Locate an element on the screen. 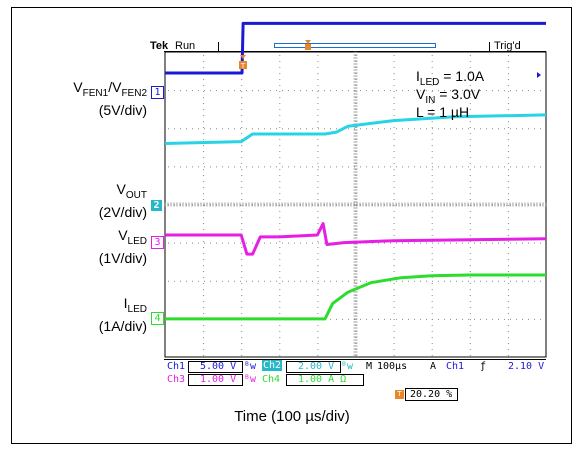  annotation-iled: ILED = 1.0A is located at coordinates (450, 78).